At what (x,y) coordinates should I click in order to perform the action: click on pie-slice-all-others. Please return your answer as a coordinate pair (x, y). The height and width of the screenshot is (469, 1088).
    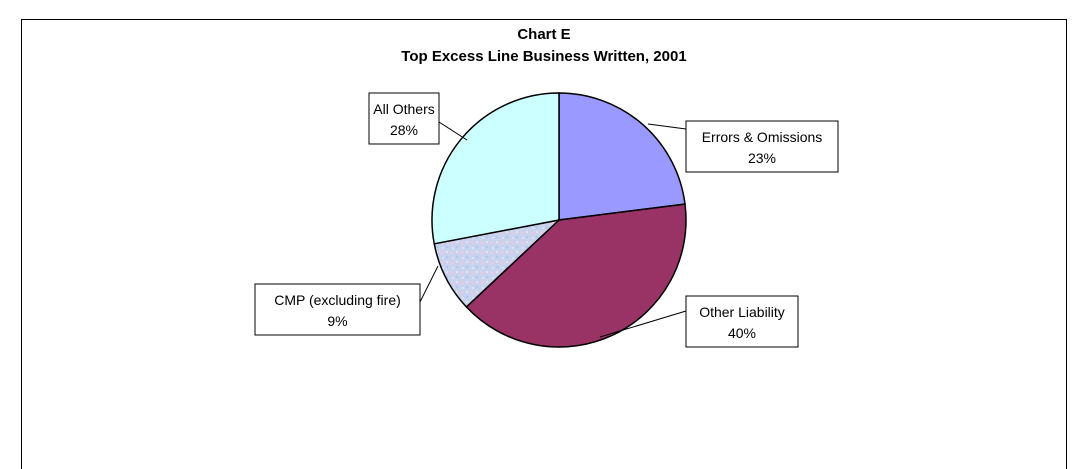
    Looking at the image, I should click on (495, 168).